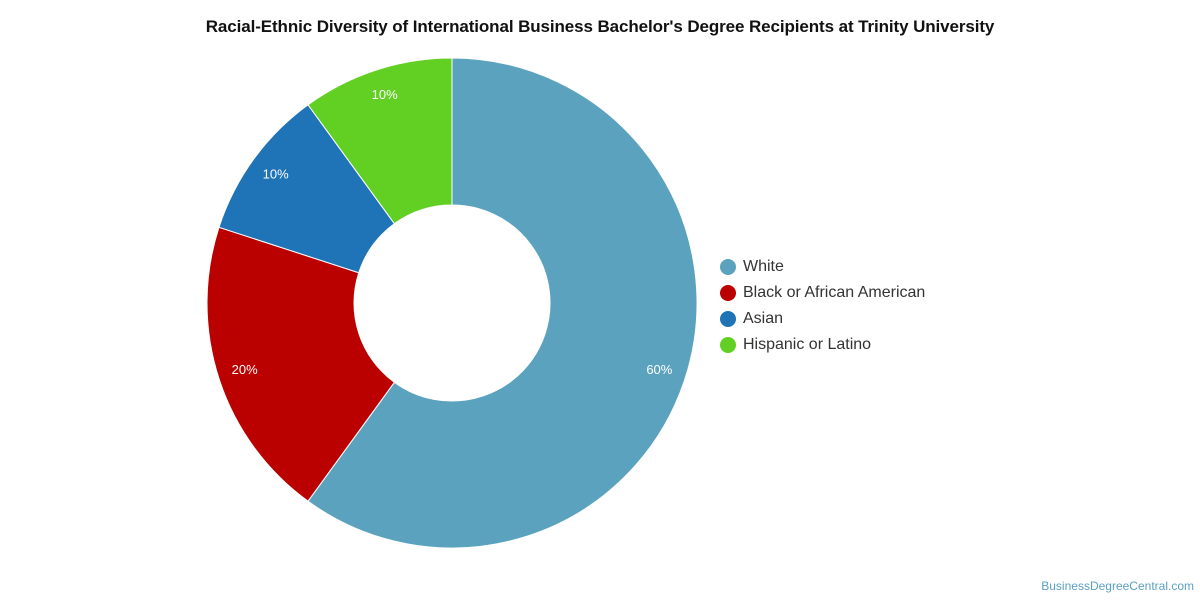 The image size is (1200, 600). What do you see at coordinates (380, 141) in the screenshot?
I see `slice-hispanic-or-latino` at bounding box center [380, 141].